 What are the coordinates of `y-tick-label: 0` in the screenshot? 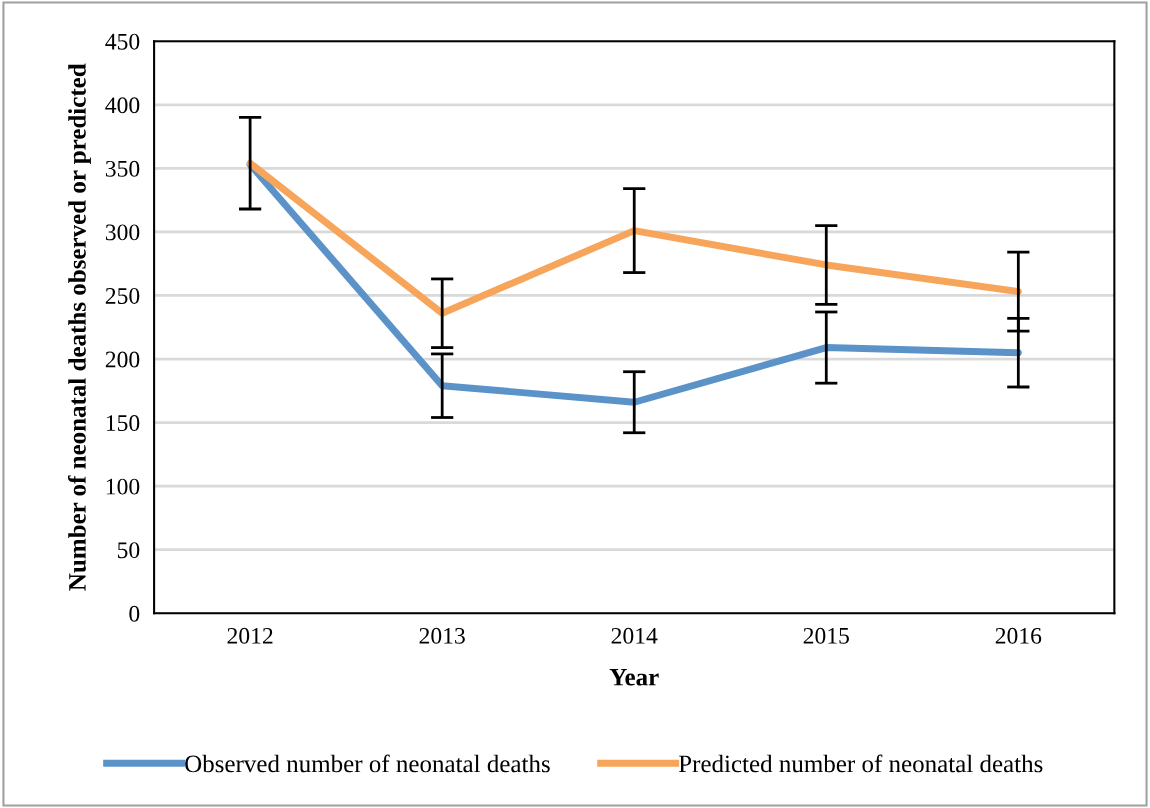 It's located at (134, 613).